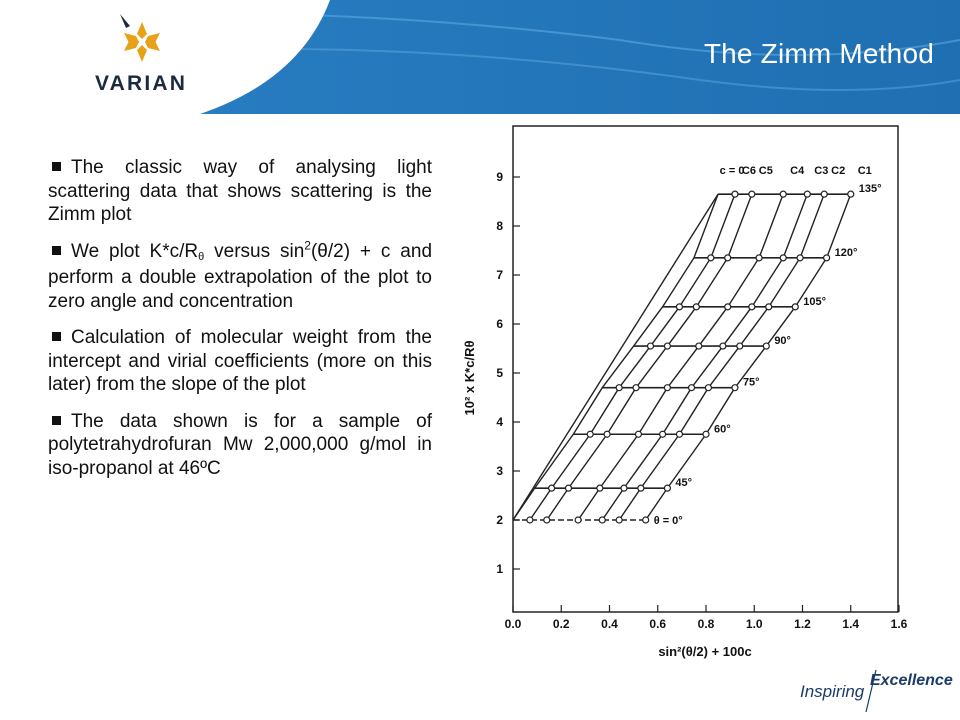 The width and height of the screenshot is (960, 720). What do you see at coordinates (846, 253) in the screenshot?
I see `angle-label: 120°` at bounding box center [846, 253].